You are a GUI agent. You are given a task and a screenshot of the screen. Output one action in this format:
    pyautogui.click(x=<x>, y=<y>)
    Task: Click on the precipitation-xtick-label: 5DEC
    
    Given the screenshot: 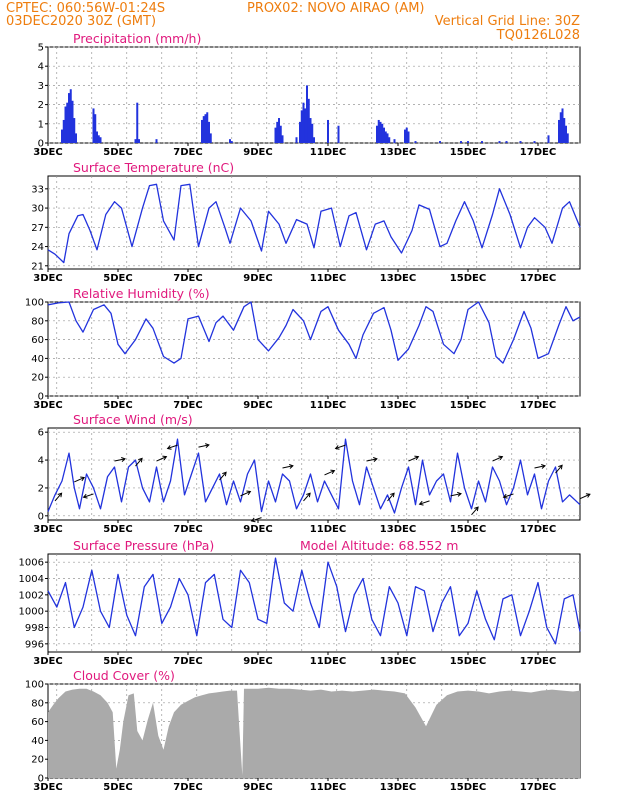 What is the action you would take?
    pyautogui.click(x=117, y=152)
    